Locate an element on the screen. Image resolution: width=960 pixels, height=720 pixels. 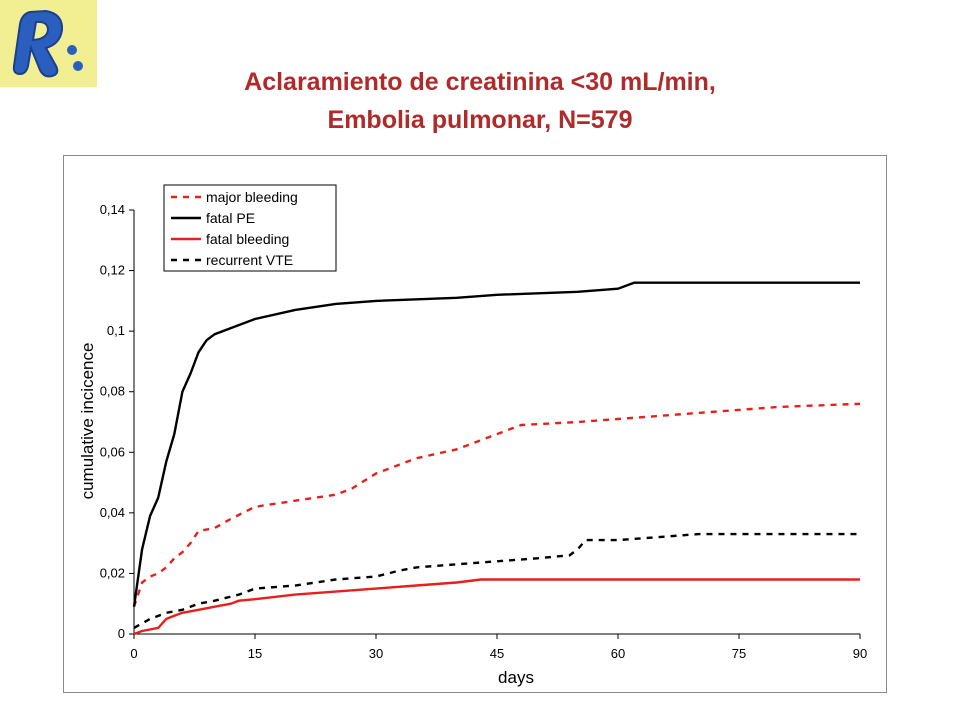
y-tick-label: 0,04 is located at coordinates (112, 512).